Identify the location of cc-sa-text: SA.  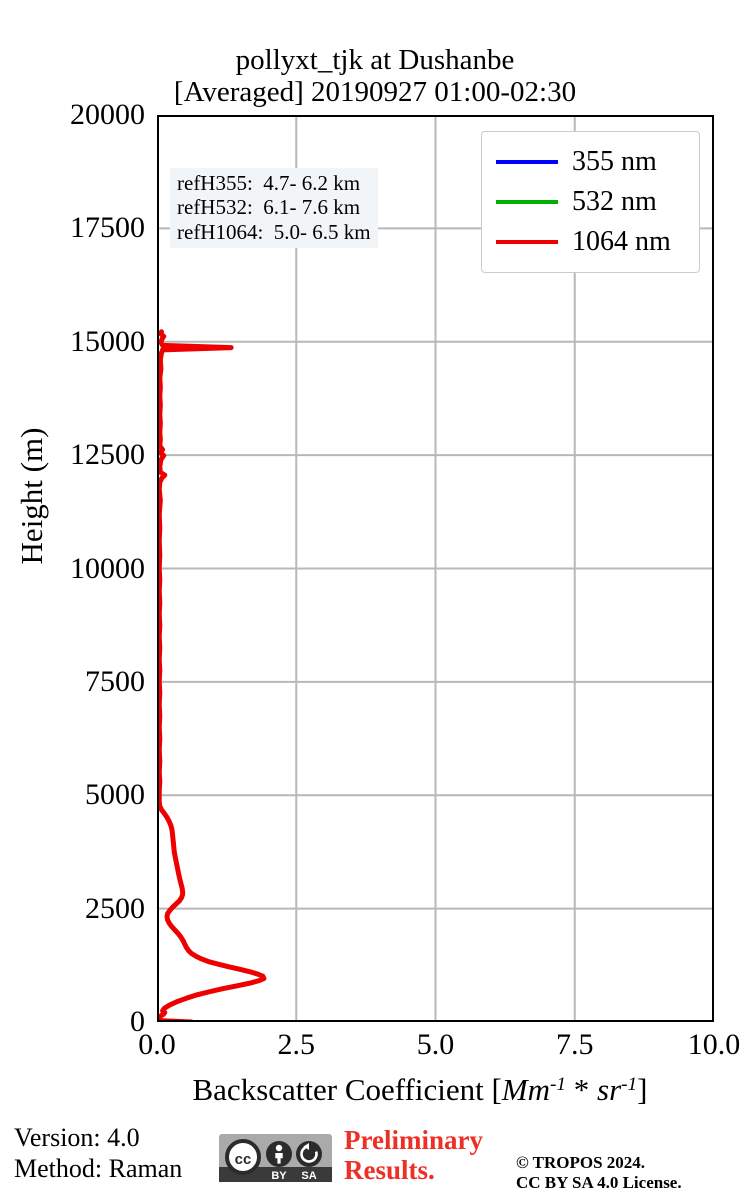
(308, 1176).